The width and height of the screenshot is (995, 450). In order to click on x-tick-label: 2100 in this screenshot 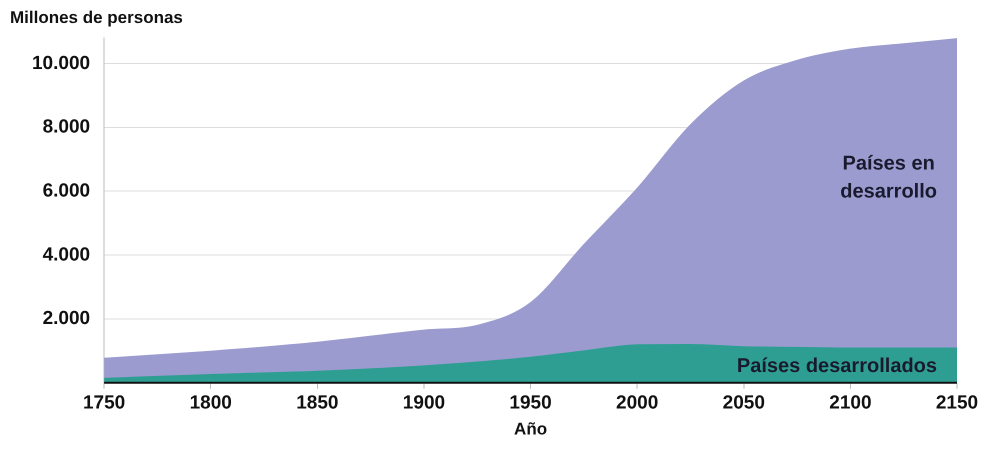, I will do `click(850, 403)`.